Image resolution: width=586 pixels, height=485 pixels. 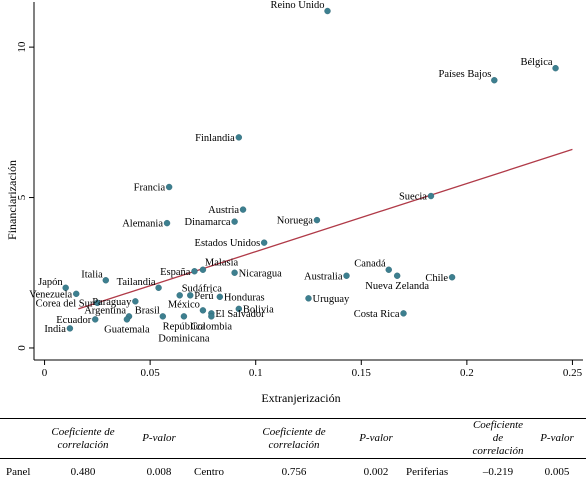 What do you see at coordinates (147, 310) in the screenshot?
I see `point-label: Brasil` at bounding box center [147, 310].